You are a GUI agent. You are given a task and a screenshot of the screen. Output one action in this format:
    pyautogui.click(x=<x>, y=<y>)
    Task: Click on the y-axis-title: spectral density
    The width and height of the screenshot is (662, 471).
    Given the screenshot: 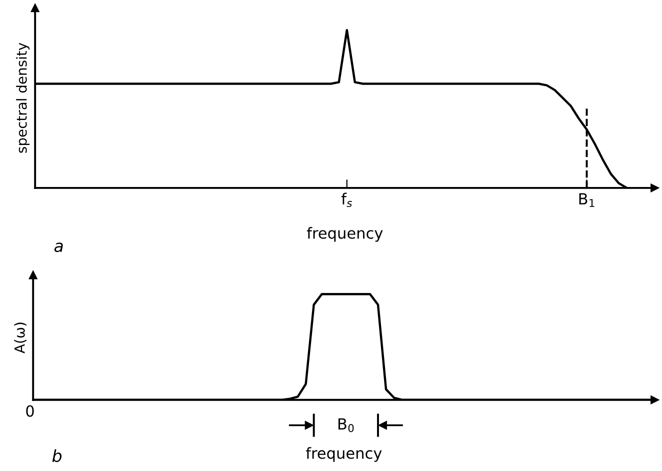 What is the action you would take?
    pyautogui.click(x=23, y=97)
    